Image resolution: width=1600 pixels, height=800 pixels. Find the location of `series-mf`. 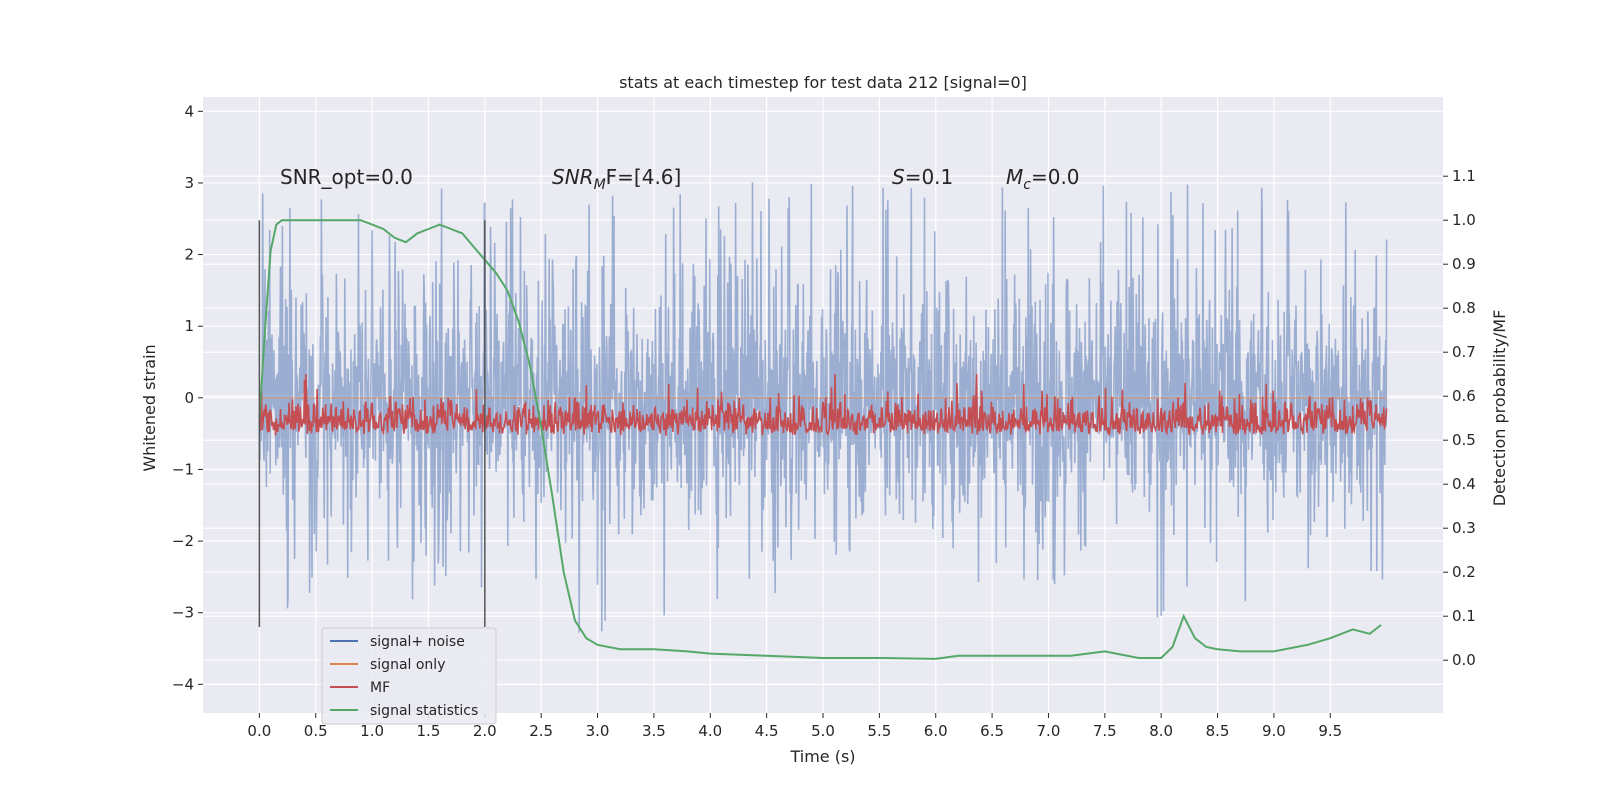

series-mf is located at coordinates (823, 405).